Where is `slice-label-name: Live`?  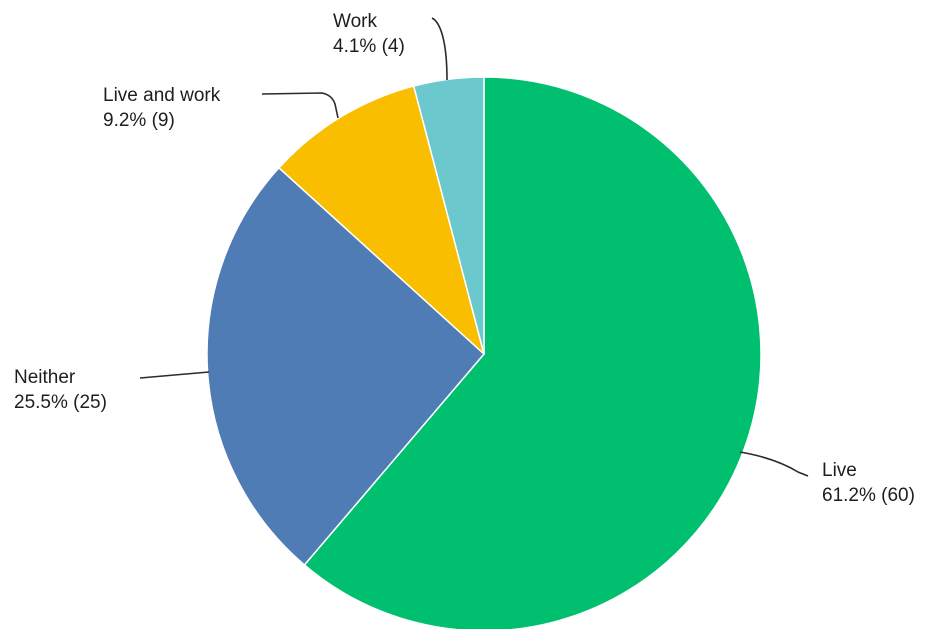 slice-label-name: Live is located at coordinates (839, 470).